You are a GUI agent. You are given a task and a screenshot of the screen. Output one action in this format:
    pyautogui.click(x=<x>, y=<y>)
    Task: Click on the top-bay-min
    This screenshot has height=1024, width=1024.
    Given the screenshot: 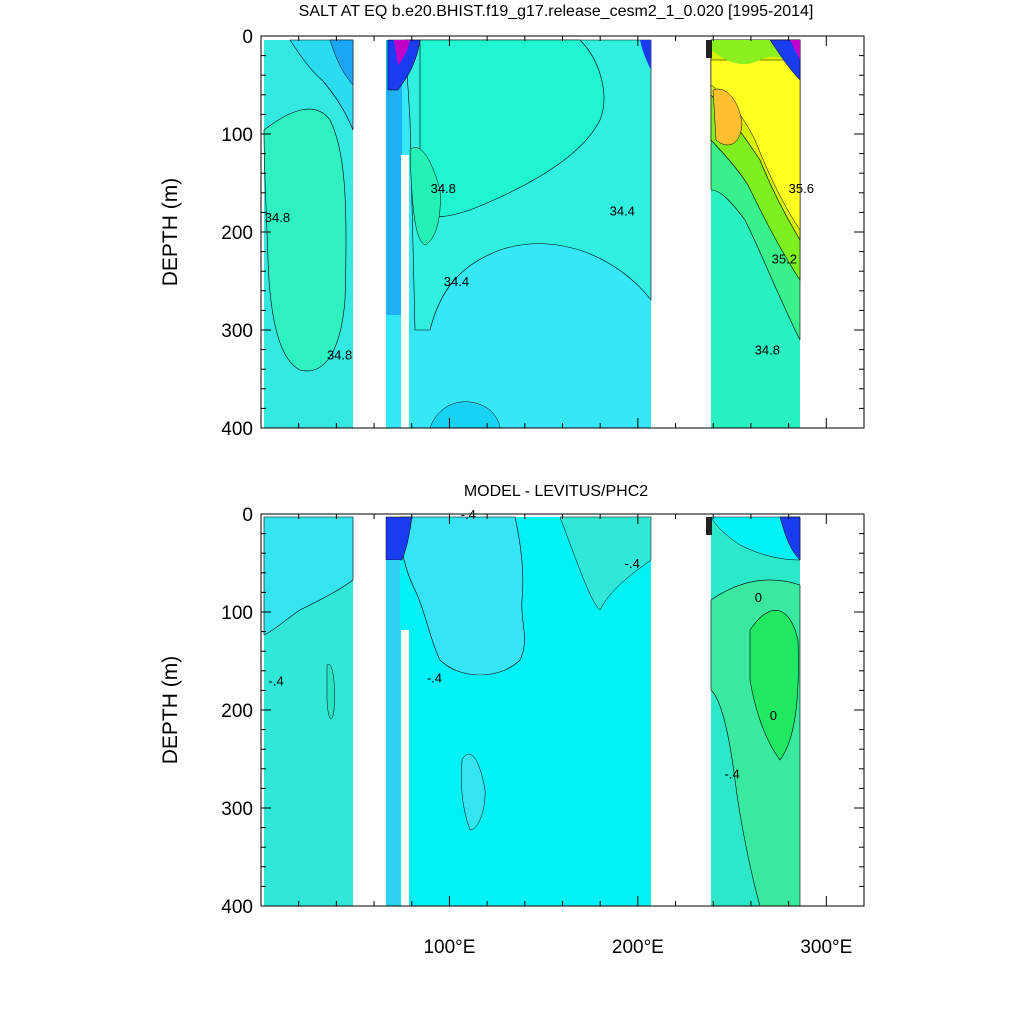 What is the action you would take?
    pyautogui.click(x=402, y=52)
    